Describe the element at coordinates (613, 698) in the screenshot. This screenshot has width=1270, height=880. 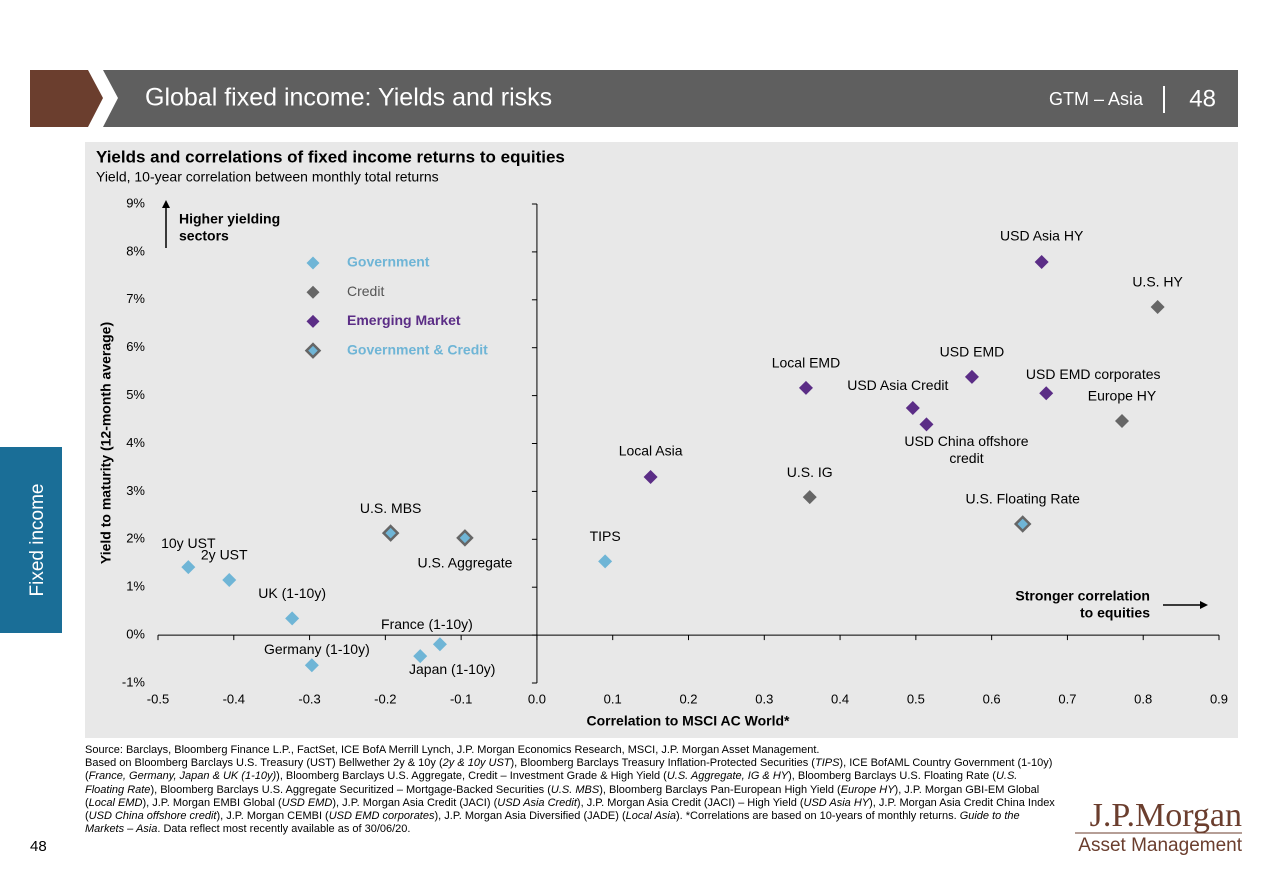
I see `x-tick-label: 0.1` at that location.